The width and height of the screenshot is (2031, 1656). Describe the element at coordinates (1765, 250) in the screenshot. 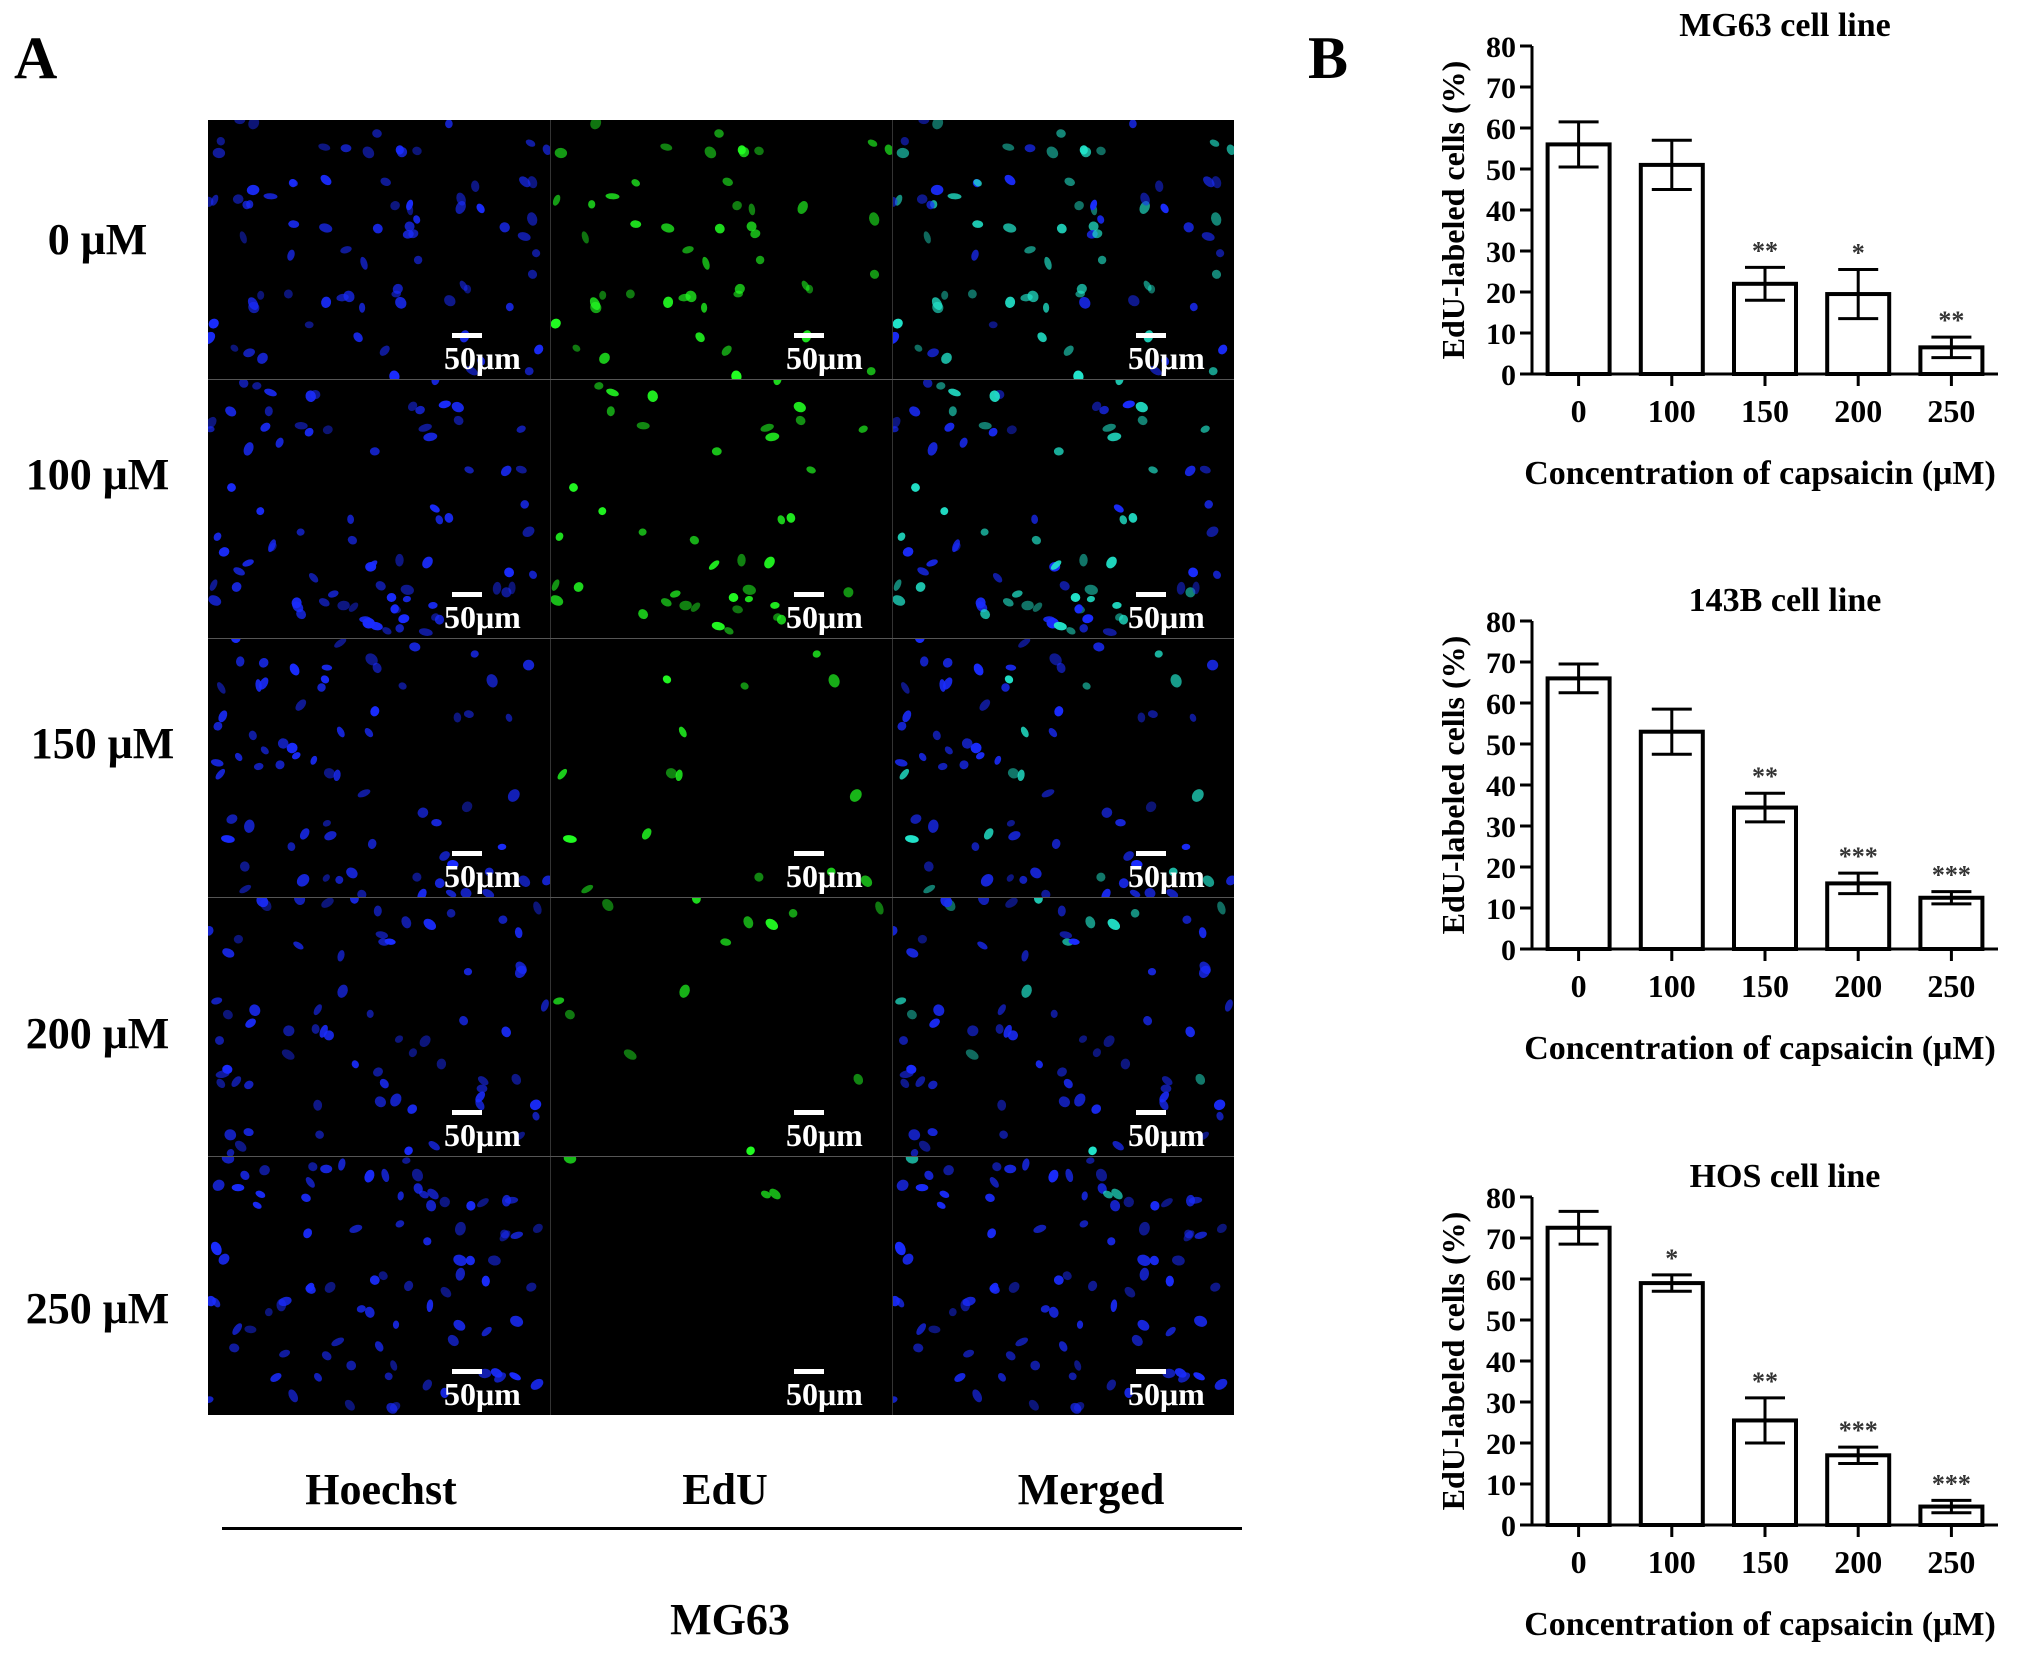

I see `significance-marker: **` at that location.